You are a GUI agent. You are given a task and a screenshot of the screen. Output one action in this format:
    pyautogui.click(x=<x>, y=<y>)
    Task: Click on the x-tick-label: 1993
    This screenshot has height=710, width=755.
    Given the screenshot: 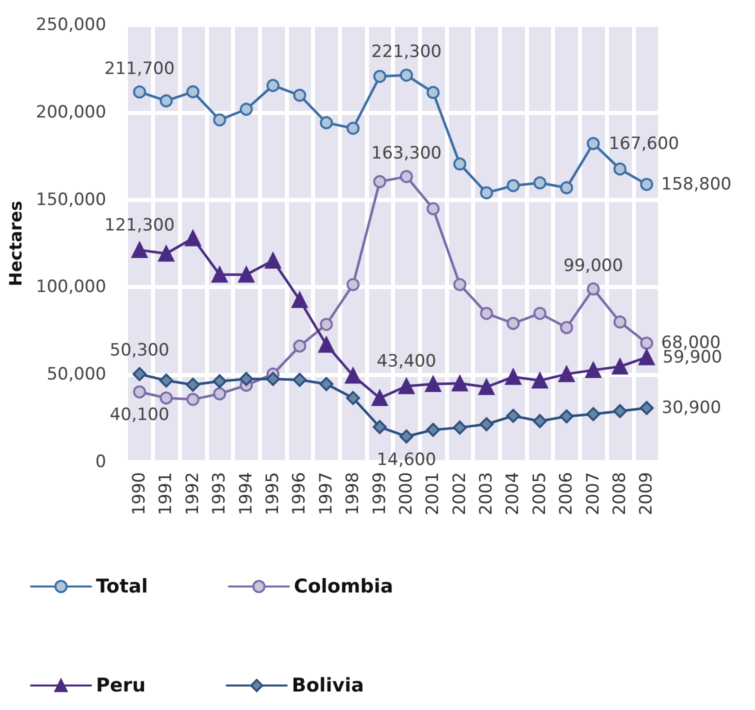 What is the action you would take?
    pyautogui.click(x=220, y=494)
    